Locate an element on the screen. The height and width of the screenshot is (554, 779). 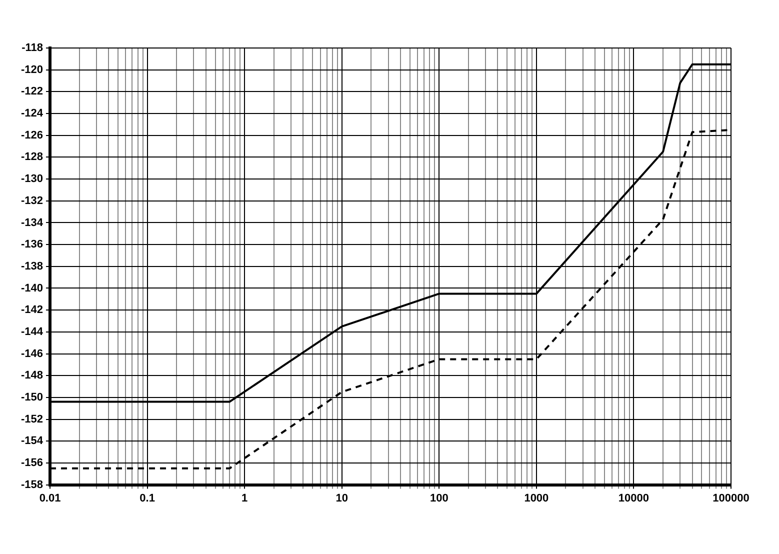
y-tick-label: -142 is located at coordinates (32, 310).